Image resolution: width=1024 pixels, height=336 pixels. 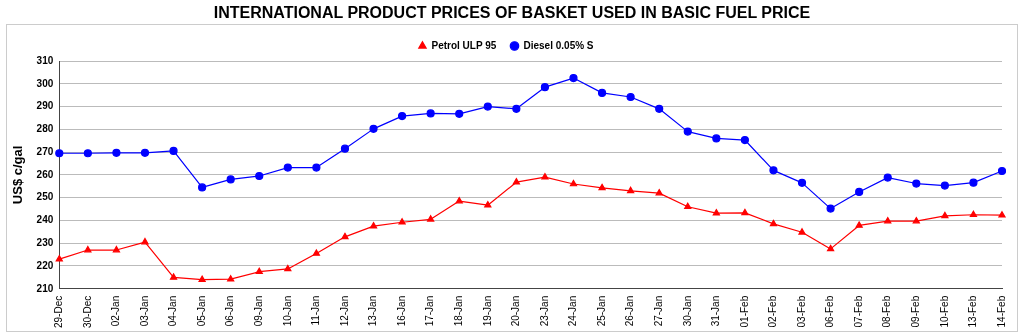 I want to click on x-tick-label: 23-Jan, so click(x=544, y=311).